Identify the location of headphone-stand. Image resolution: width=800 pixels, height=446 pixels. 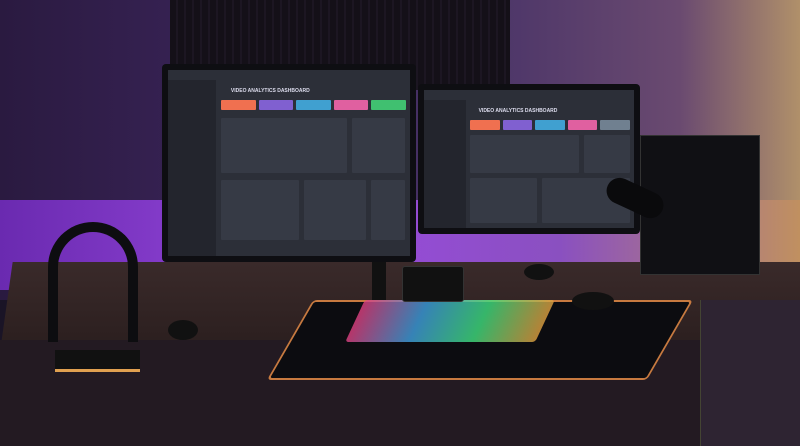
(97, 361).